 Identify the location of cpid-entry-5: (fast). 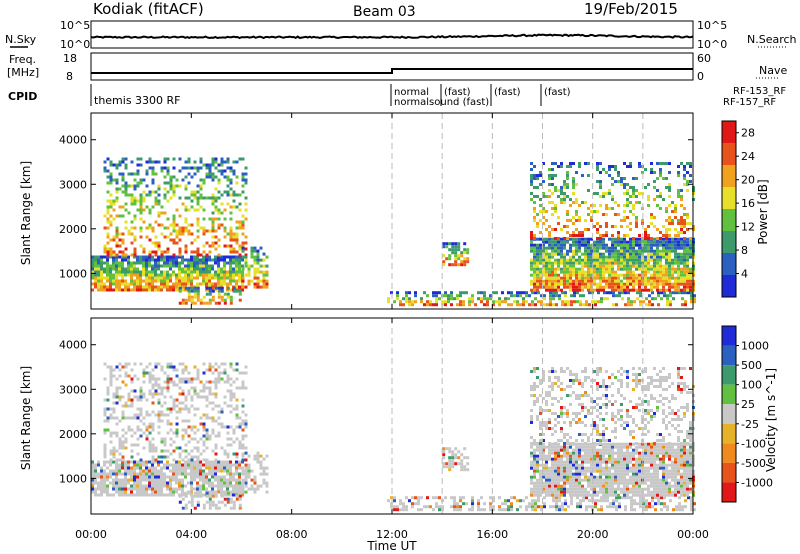
(557, 92).